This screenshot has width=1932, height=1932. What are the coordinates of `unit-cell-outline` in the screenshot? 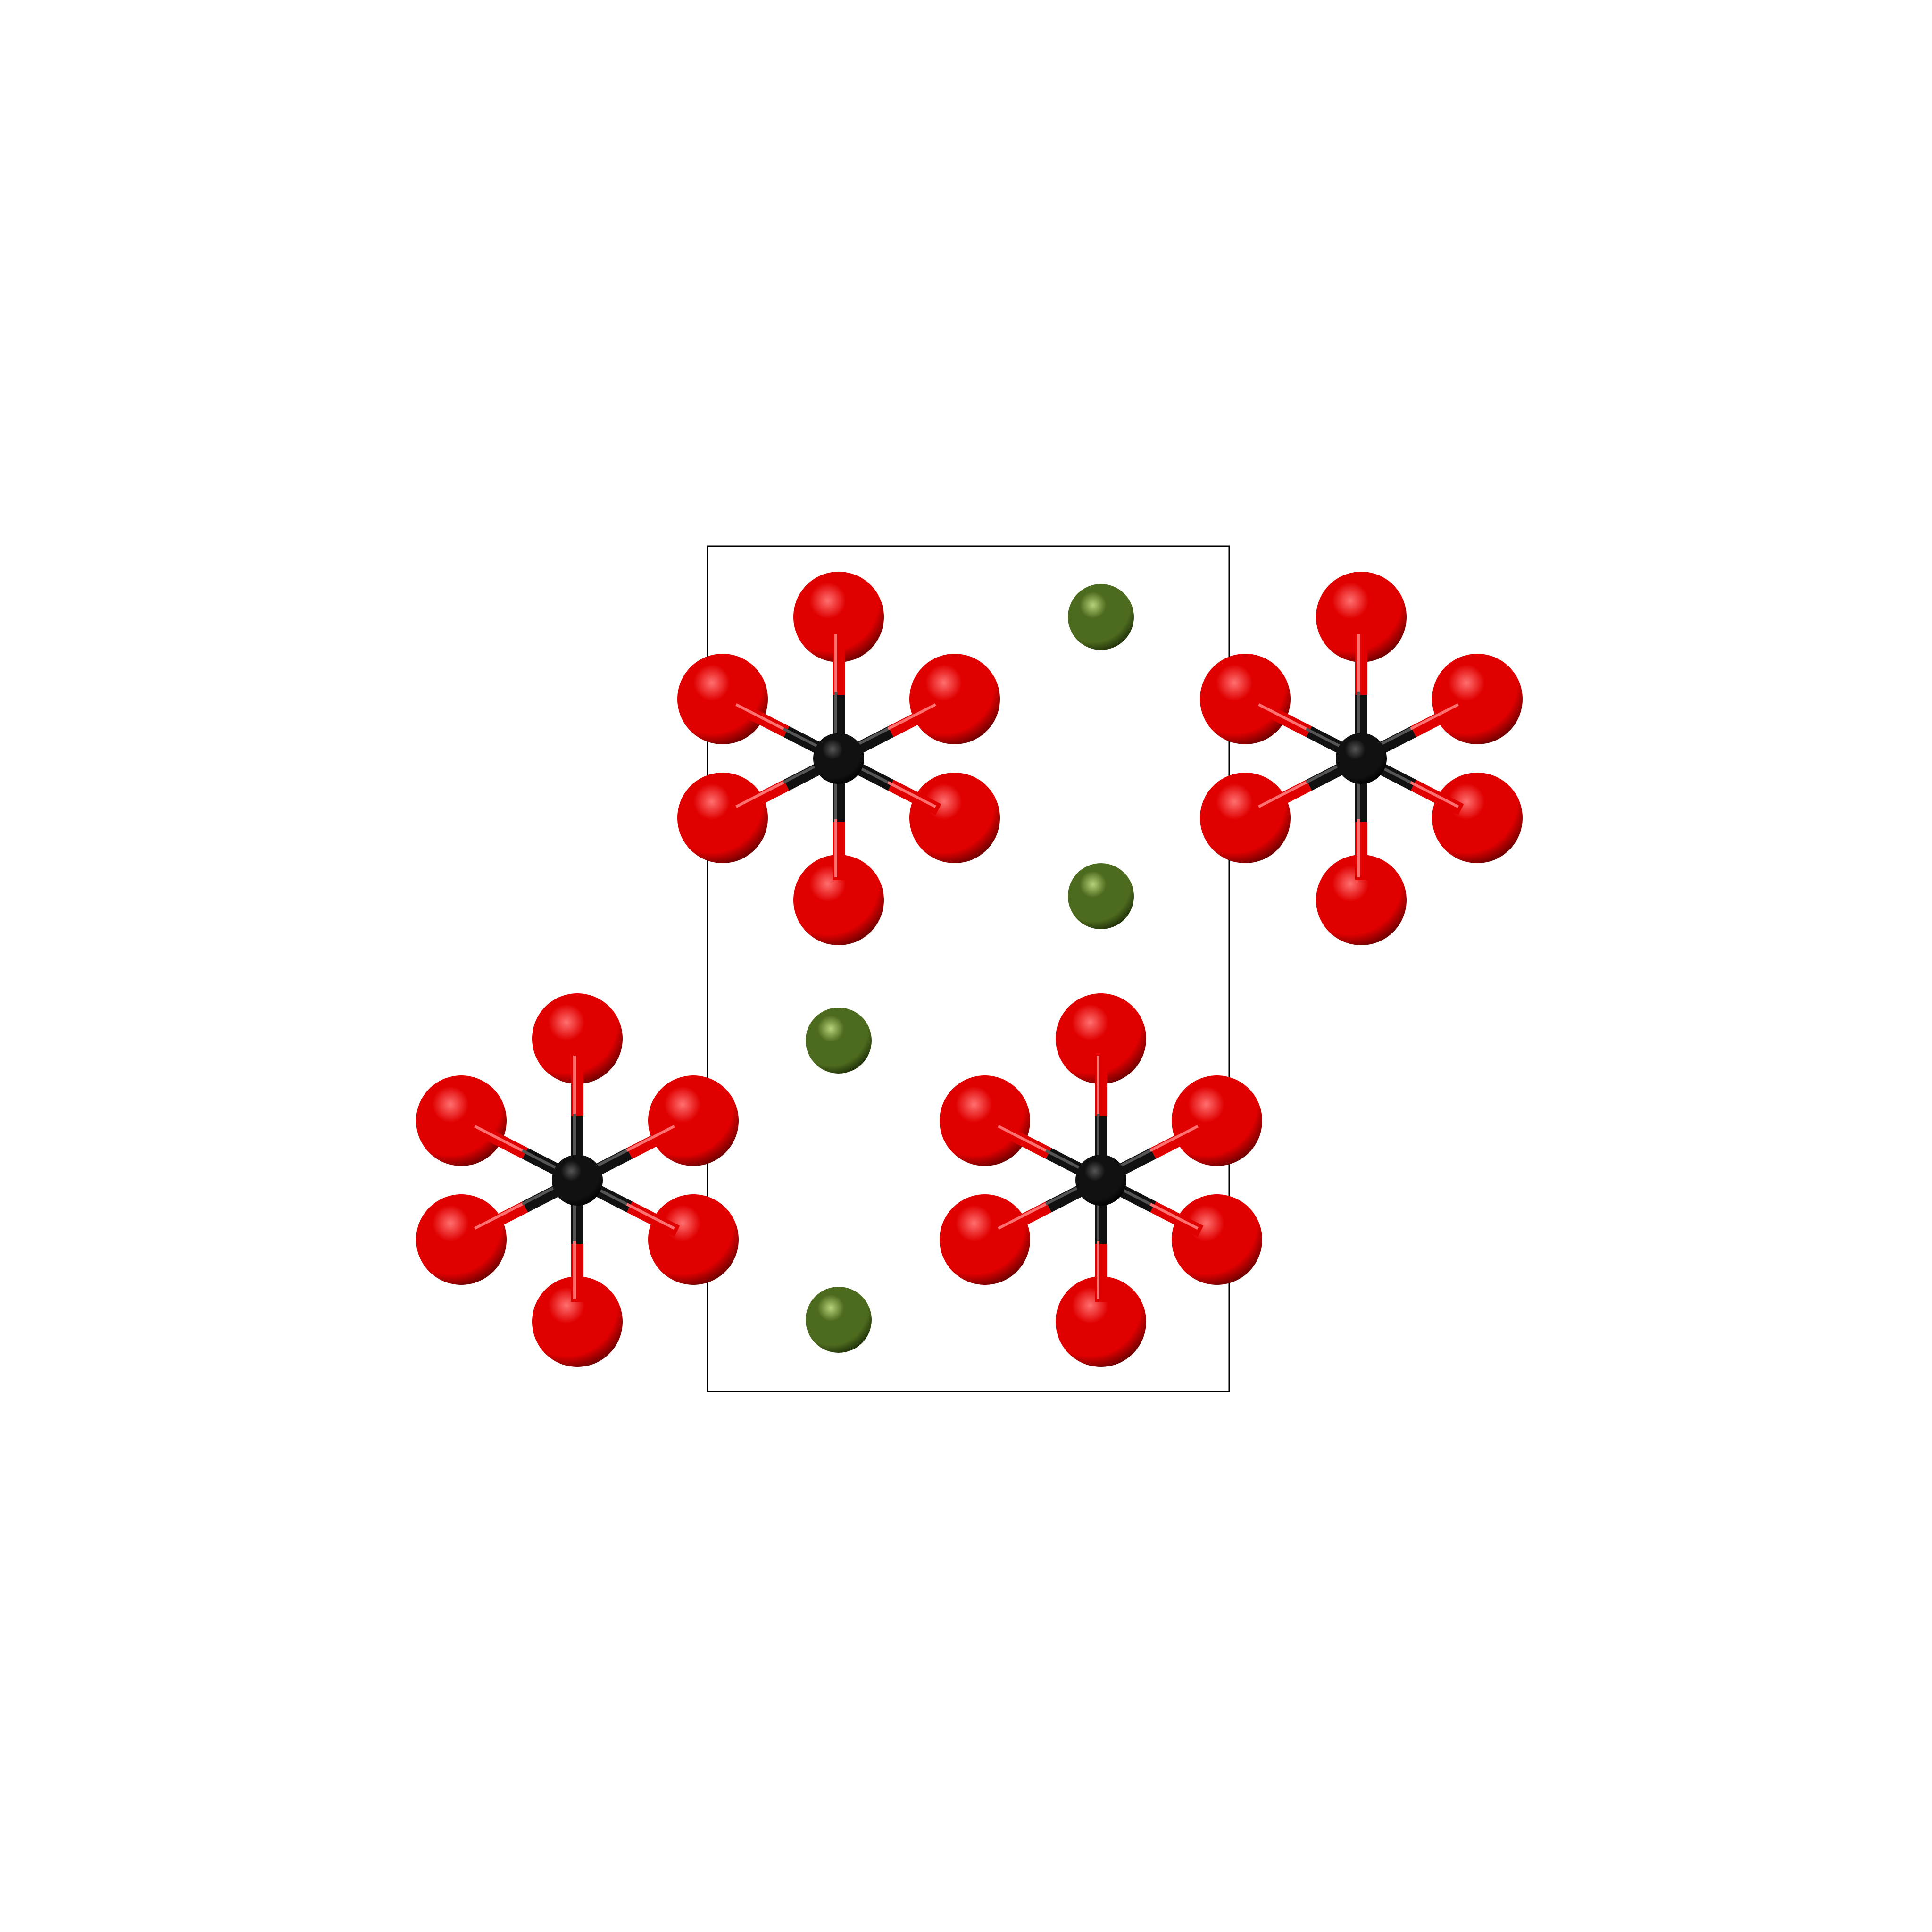 It's located at (969, 969).